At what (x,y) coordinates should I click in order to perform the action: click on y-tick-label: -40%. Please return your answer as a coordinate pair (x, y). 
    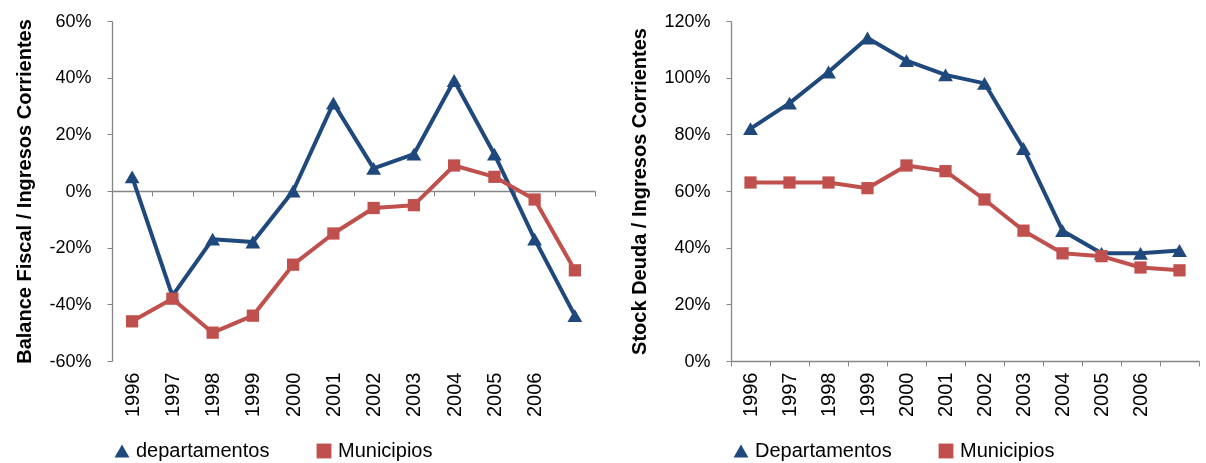
    Looking at the image, I should click on (70, 303).